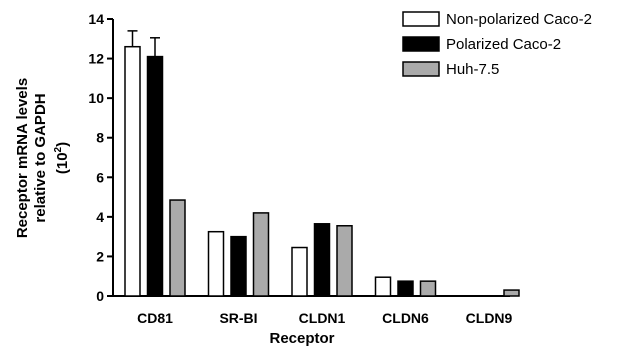 The image size is (618, 348). Describe the element at coordinates (58, 149) in the screenshot. I see `y-axis-unit-exponent: 2` at that location.